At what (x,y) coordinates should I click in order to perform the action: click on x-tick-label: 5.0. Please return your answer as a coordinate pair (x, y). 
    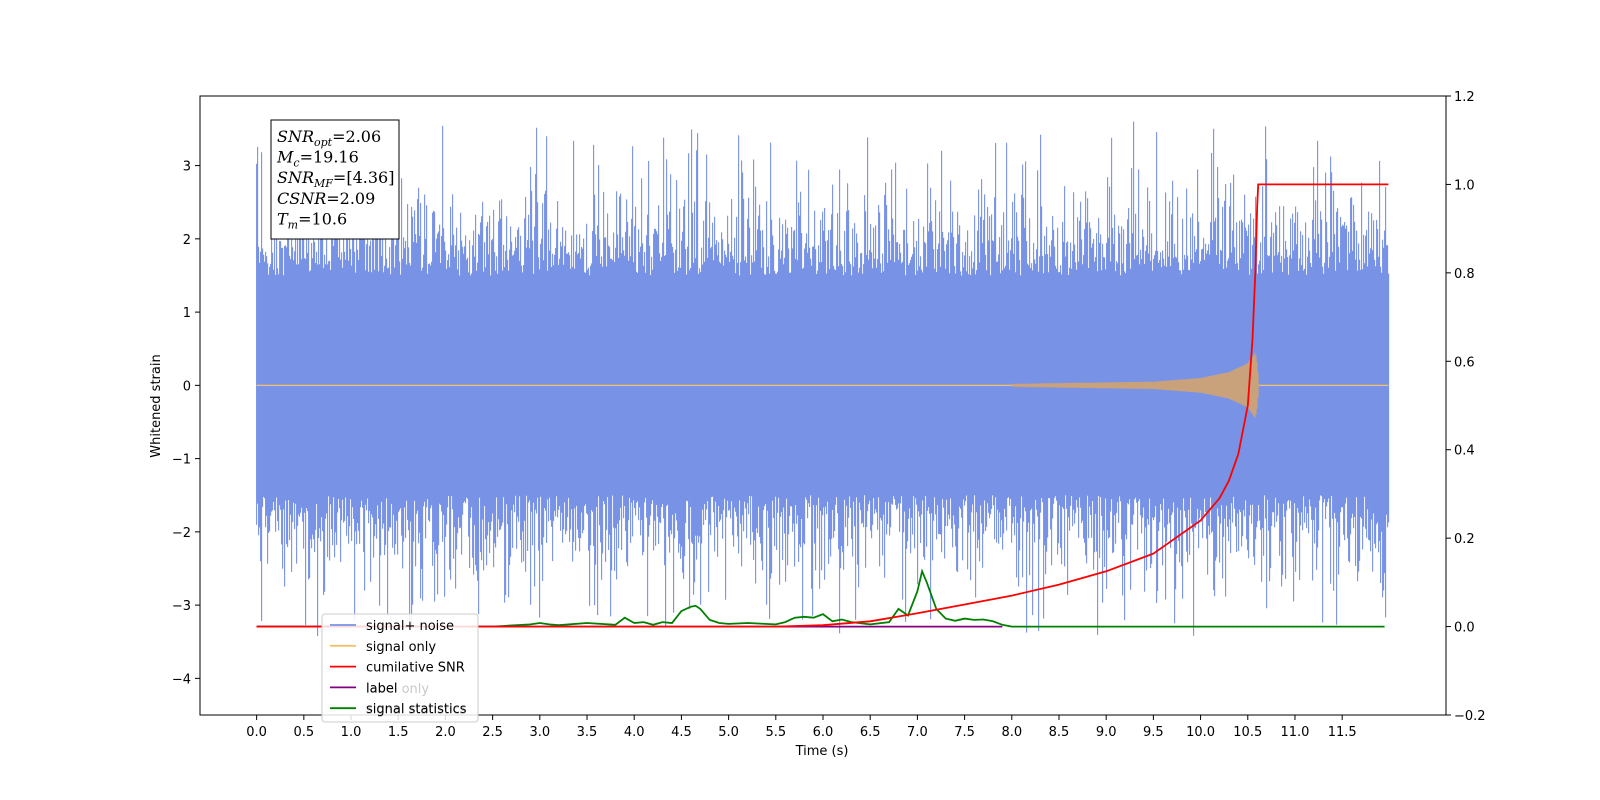
    Looking at the image, I should click on (728, 732).